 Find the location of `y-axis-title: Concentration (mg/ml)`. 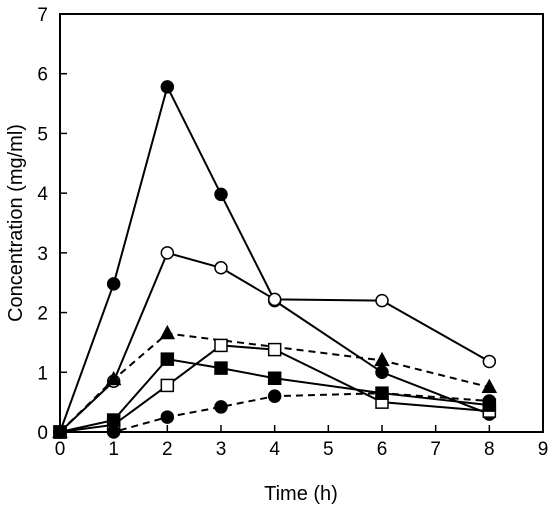

y-axis-title: Concentration (mg/ml) is located at coordinates (16, 223).